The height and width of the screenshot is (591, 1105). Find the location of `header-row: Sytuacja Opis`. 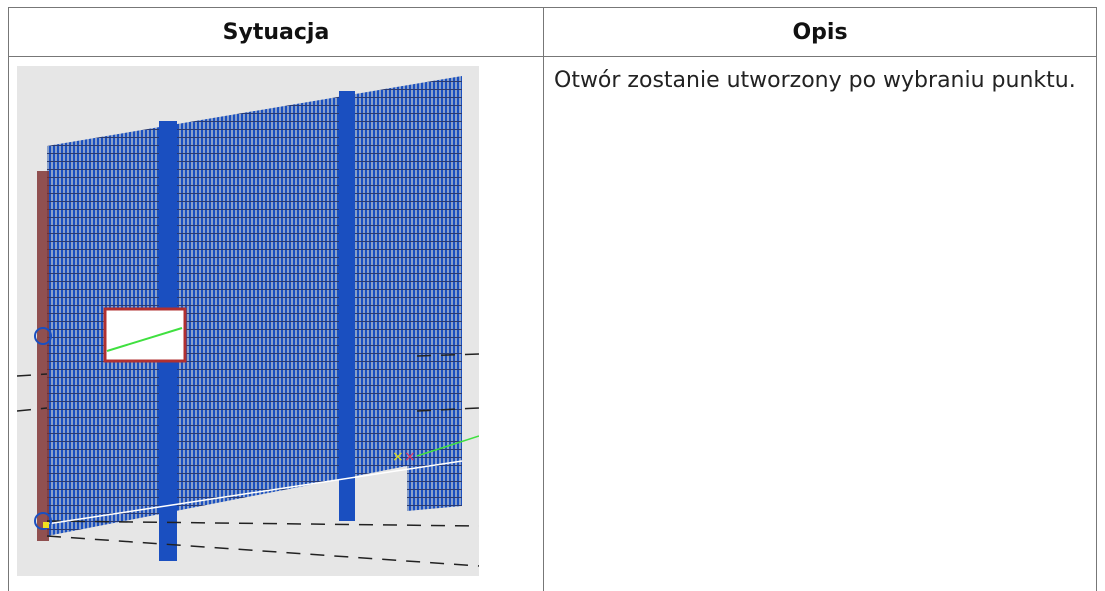

header-row: Sytuacja Opis is located at coordinates (553, 32).